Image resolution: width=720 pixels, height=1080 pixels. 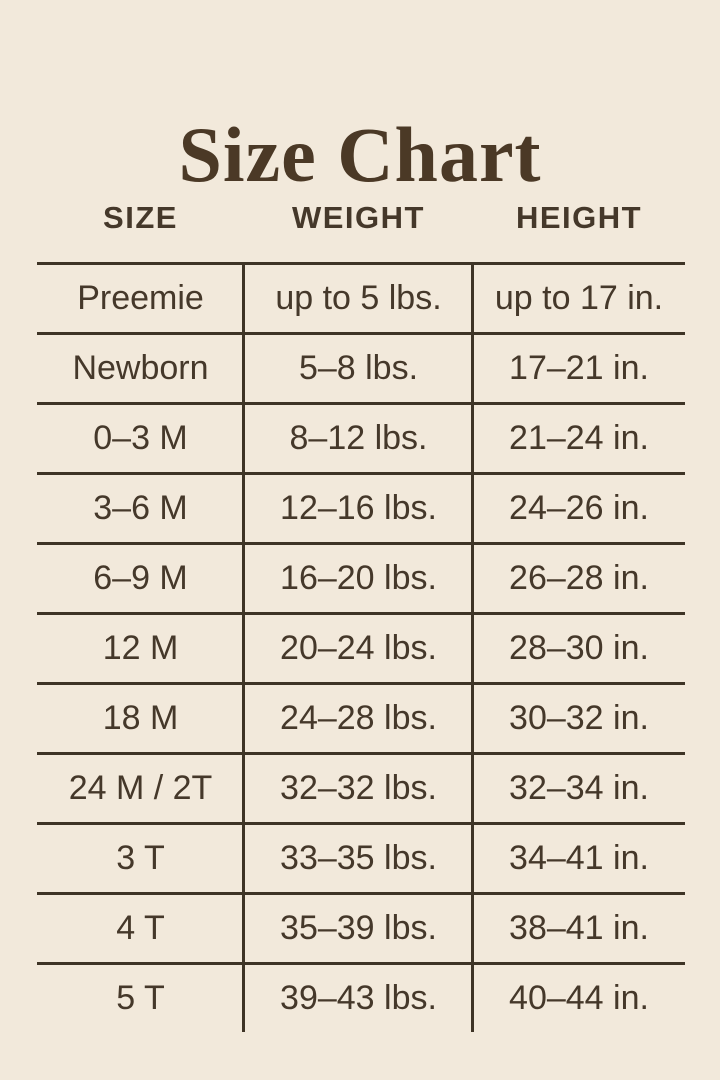 I want to click on size-cell: 6–9 M, so click(x=140, y=578).